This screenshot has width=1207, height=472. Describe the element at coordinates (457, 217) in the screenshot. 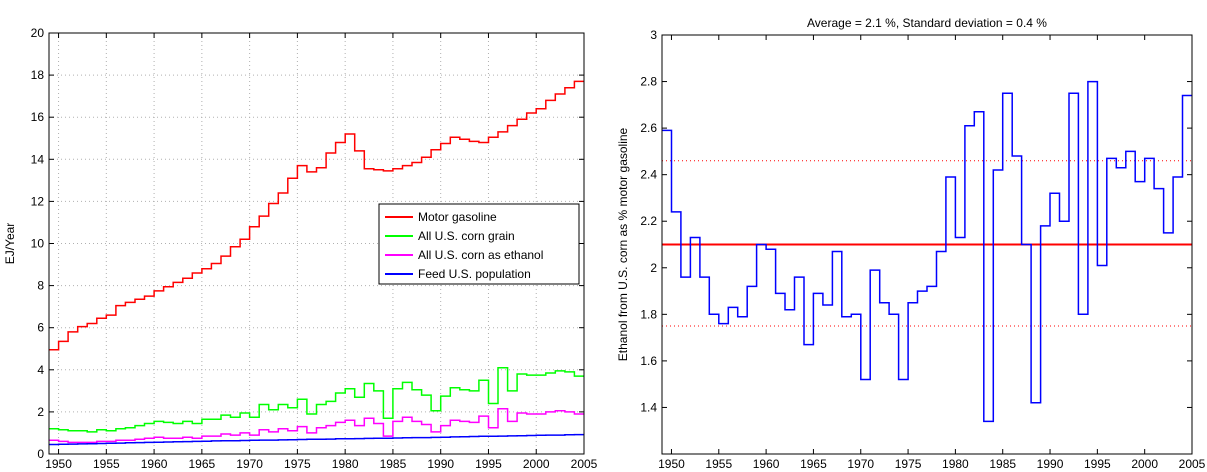

I see `legend-entry: Motor gasoline` at that location.